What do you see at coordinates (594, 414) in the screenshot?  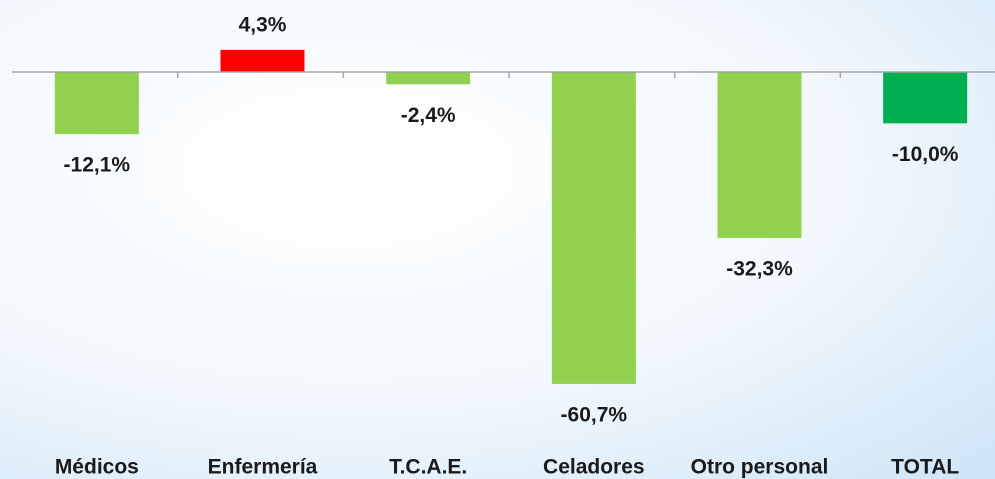 I see `value-label: -60,7%` at bounding box center [594, 414].